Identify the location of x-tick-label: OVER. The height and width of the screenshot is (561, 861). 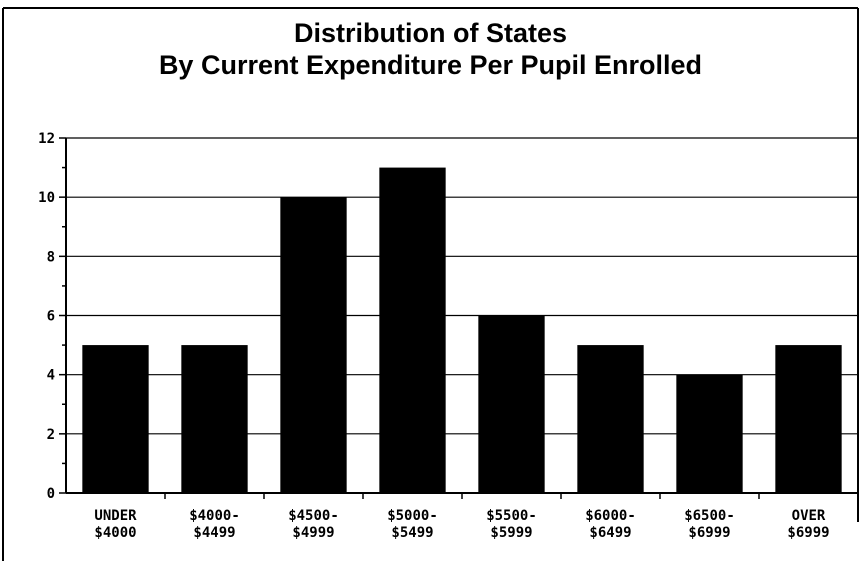
(809, 516).